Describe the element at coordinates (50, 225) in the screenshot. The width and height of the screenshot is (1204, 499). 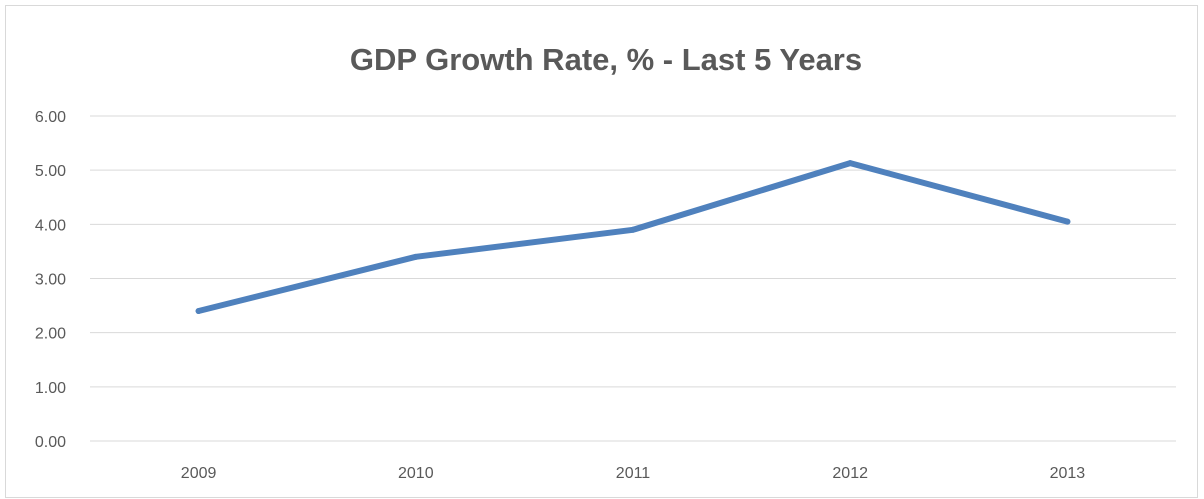
I see `y-tick-label: 4.00` at that location.